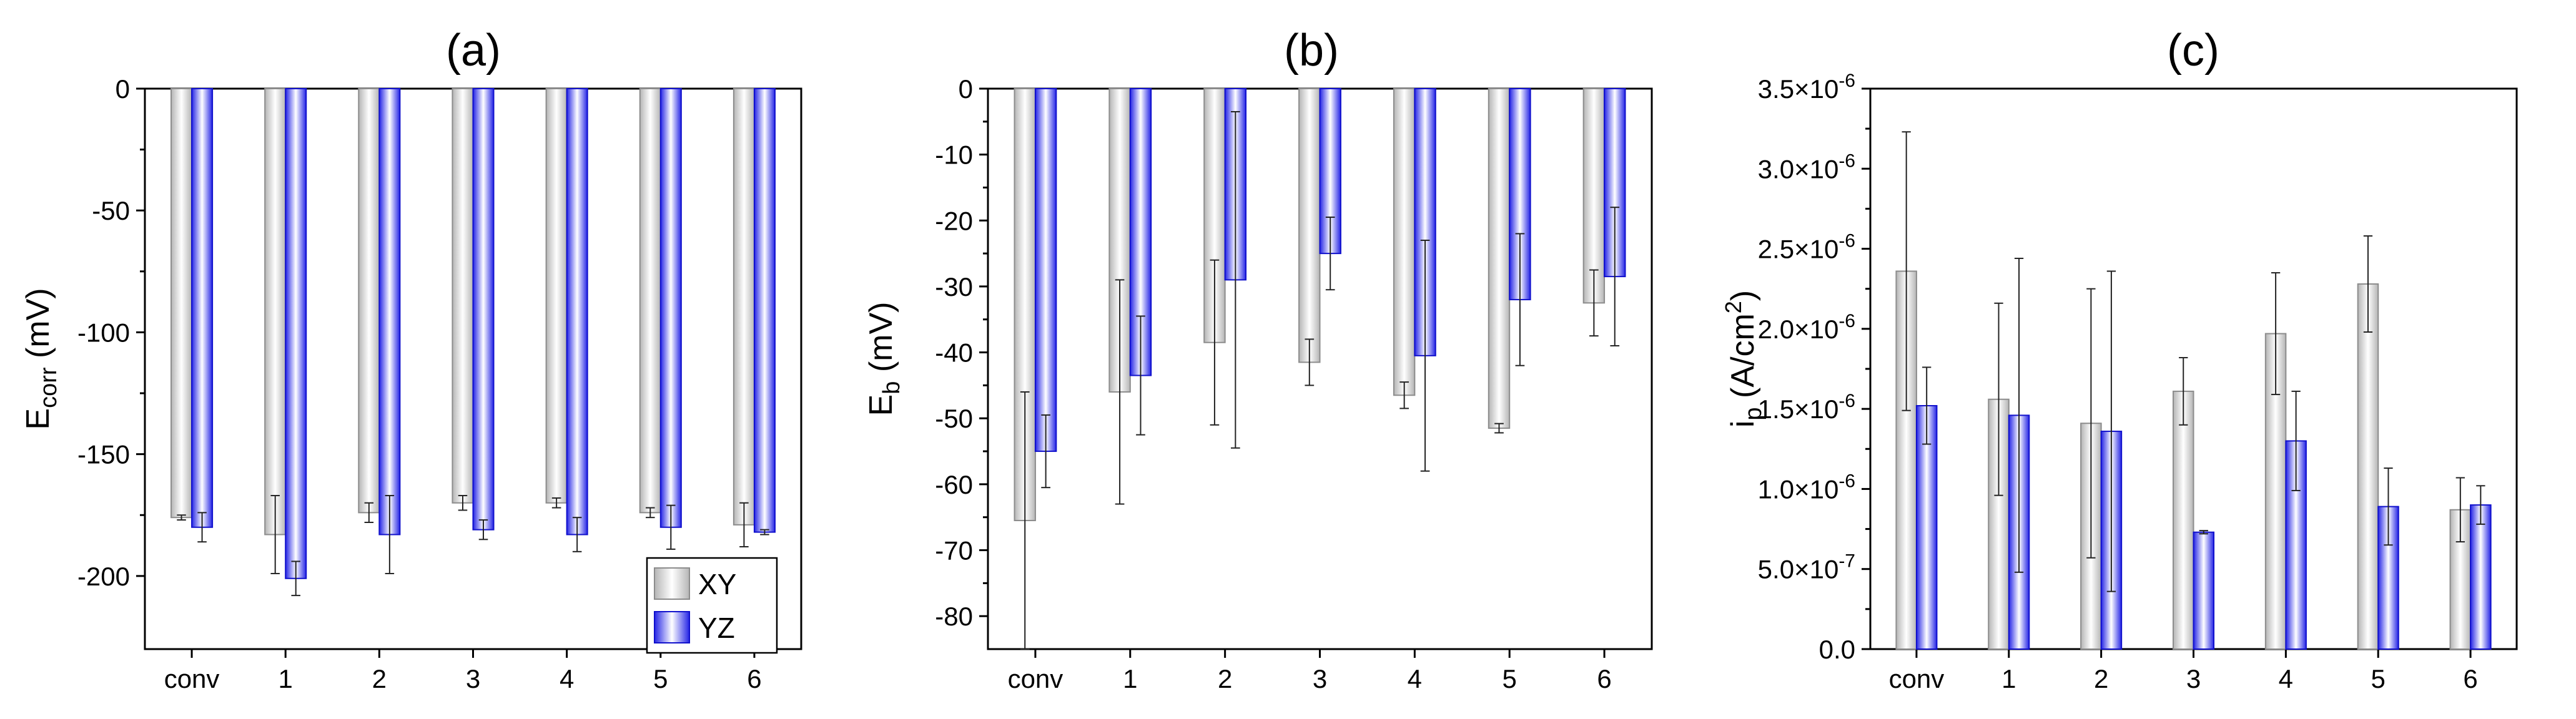  I want to click on y-tick-label: -100, so click(103, 332).